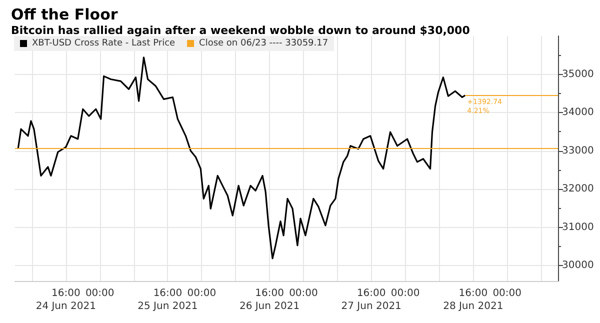 This screenshot has height=323, width=600. I want to click on legend-label: Close on 06/23 ---- 33059.17, so click(263, 43).